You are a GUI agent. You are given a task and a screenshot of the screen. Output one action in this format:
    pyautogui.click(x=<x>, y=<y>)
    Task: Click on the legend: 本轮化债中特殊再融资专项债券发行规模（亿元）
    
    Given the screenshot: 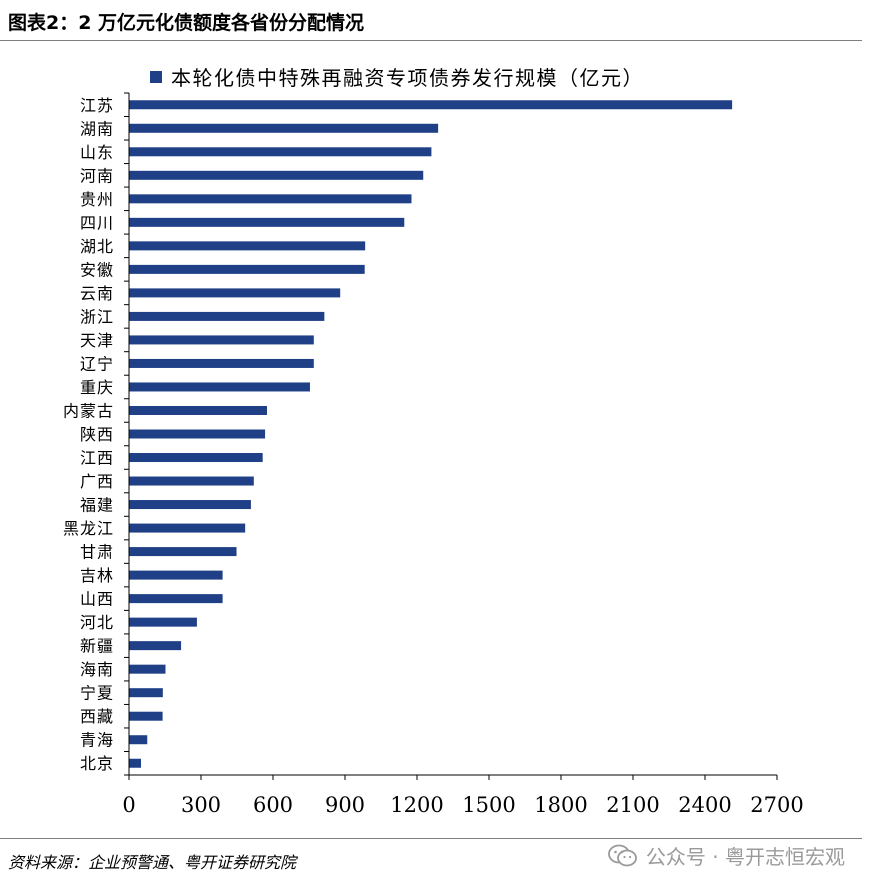 What is the action you would take?
    pyautogui.click(x=397, y=76)
    